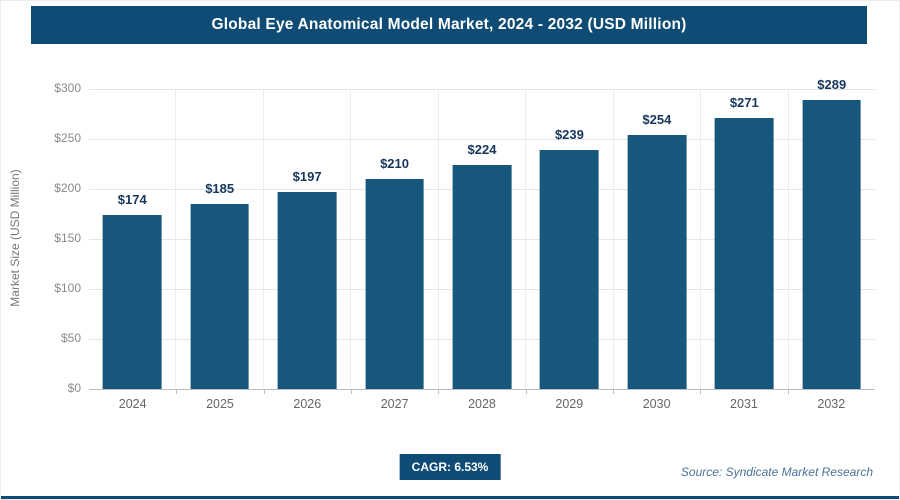 Image resolution: width=900 pixels, height=500 pixels. I want to click on bar-value-label: $254, so click(657, 119).